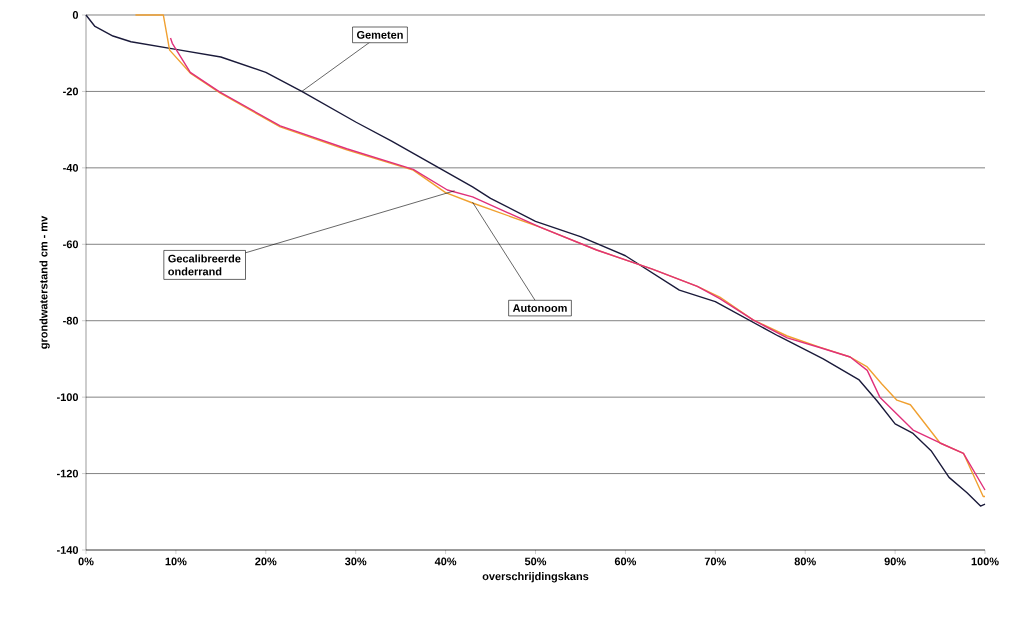 Image resolution: width=1010 pixels, height=619 pixels. What do you see at coordinates (445, 561) in the screenshot?
I see `x-tick-label: 40%` at bounding box center [445, 561].